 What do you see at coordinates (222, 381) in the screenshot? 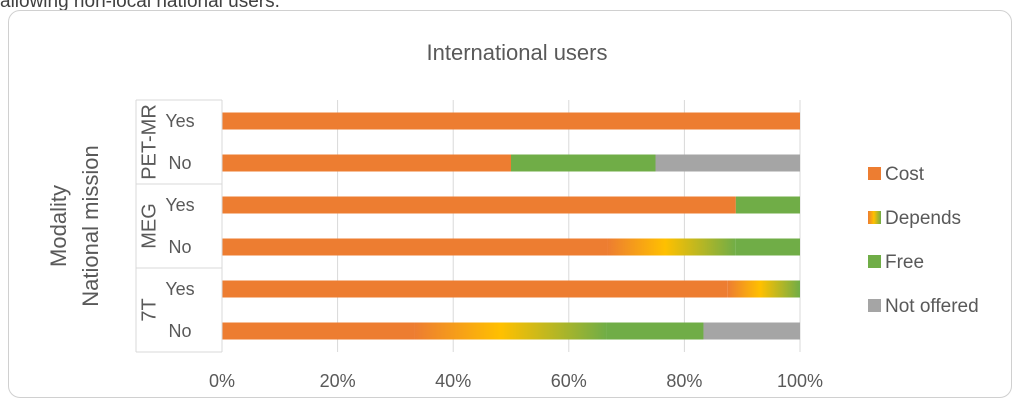
I see `x-tick-label: 0%` at bounding box center [222, 381].